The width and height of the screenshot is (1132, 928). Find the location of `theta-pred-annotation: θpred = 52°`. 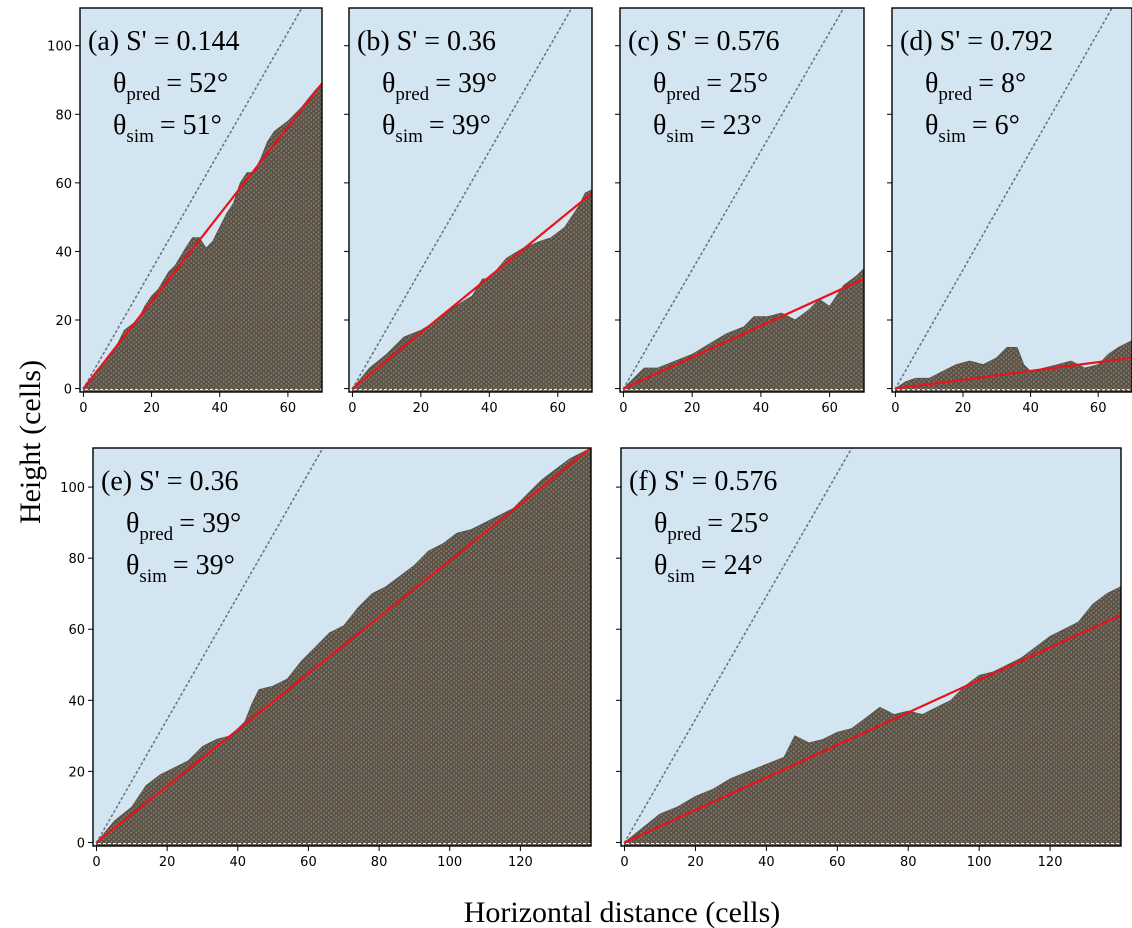

theta-pred-annotation: θpred = 52° is located at coordinates (170, 86).